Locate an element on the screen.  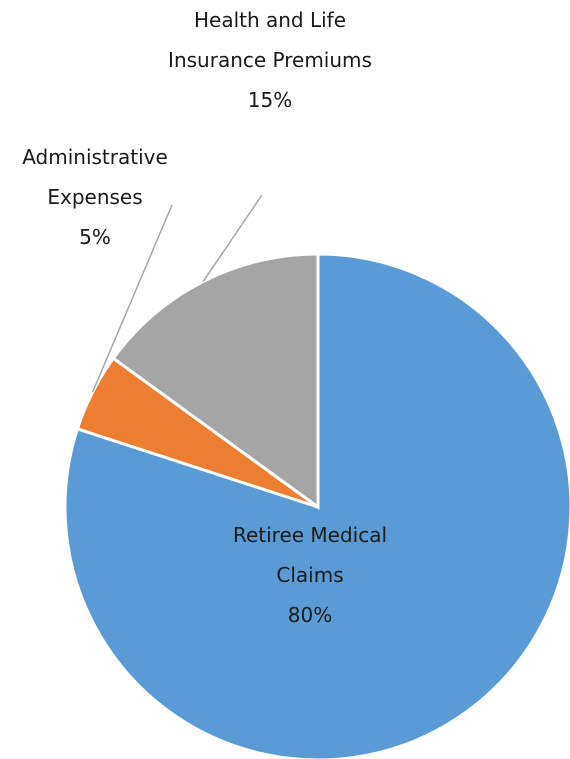
data-label: Retiree Medical Claims 80% is located at coordinates (310, 575).